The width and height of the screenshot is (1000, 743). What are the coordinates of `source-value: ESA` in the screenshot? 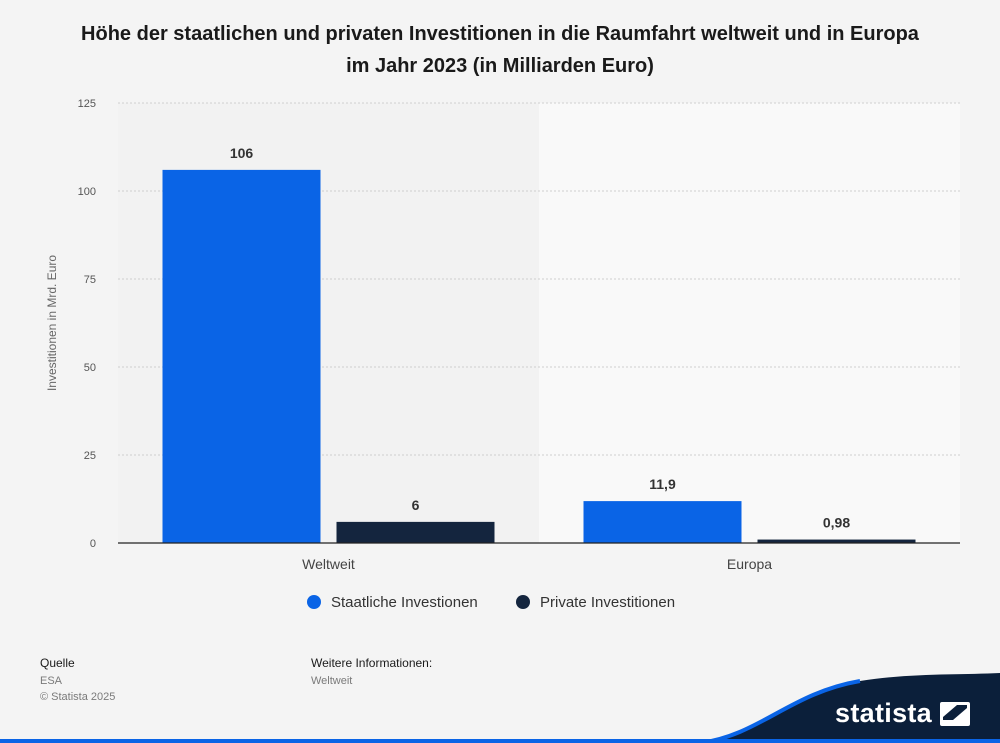 It's located at (51, 681).